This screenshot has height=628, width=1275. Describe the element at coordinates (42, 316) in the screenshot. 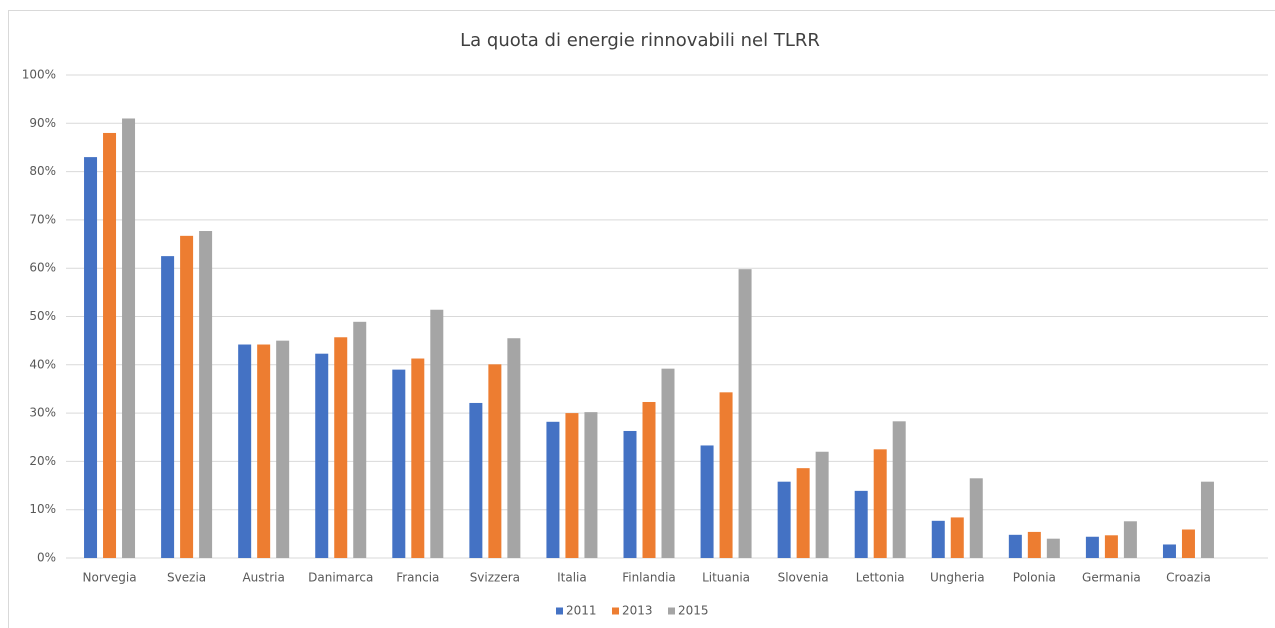

I see `y-tick-label: 50%` at that location.